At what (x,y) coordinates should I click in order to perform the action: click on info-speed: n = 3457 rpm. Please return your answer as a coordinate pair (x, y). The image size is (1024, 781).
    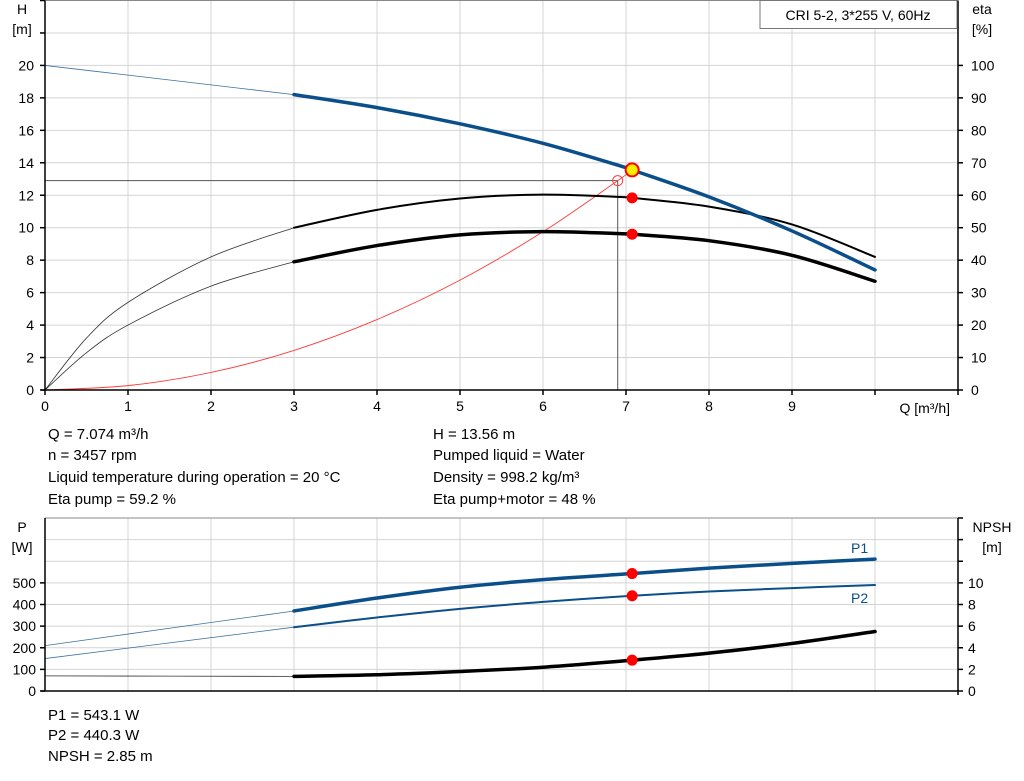
    Looking at the image, I should click on (92, 455).